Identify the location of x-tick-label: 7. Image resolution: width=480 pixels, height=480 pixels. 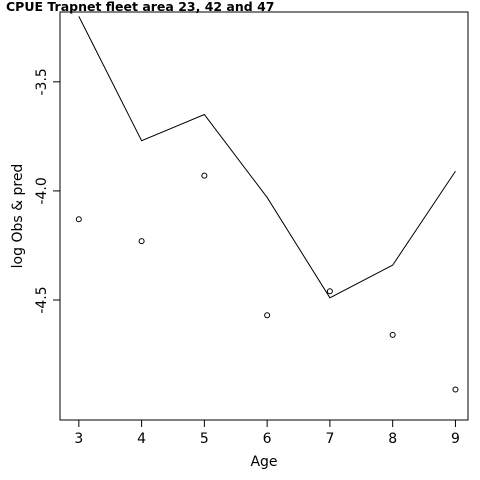
(329, 439).